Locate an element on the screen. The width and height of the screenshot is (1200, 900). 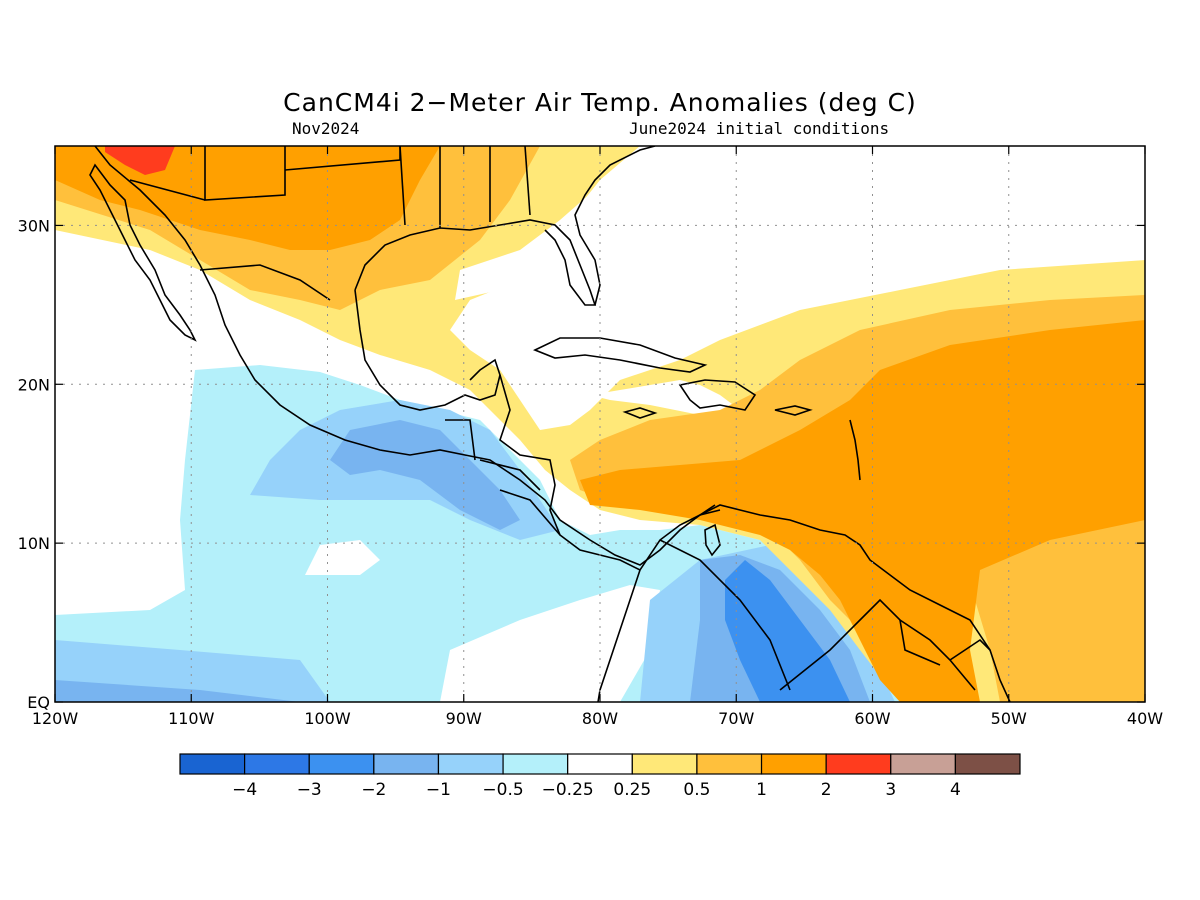
y-tick-label: 20N is located at coordinates (34, 384).